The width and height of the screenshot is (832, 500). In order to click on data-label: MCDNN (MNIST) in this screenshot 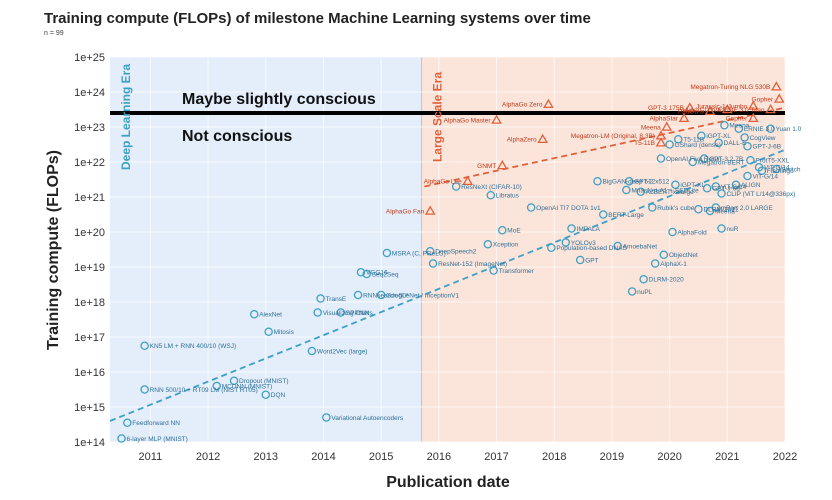, I will do `click(247, 386)`.